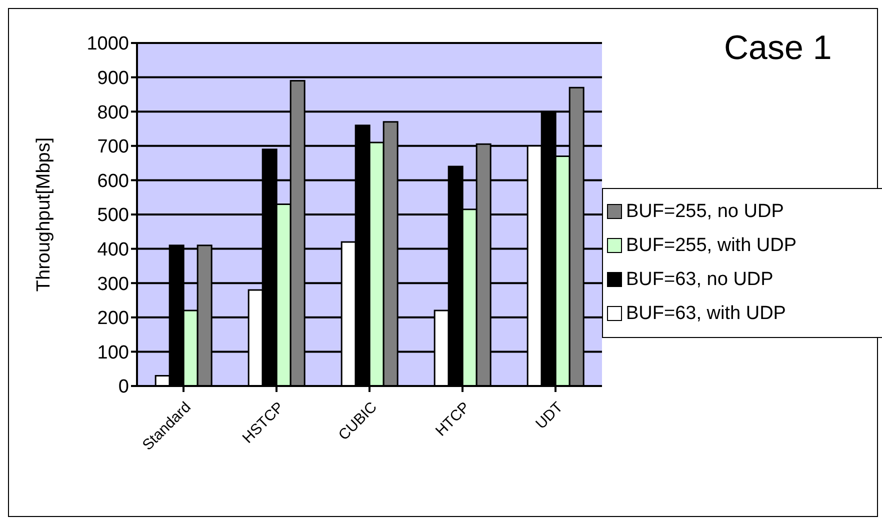 This screenshot has height=523, width=882. I want to click on y-axis-title: Throughput[Mbps], so click(44, 214).